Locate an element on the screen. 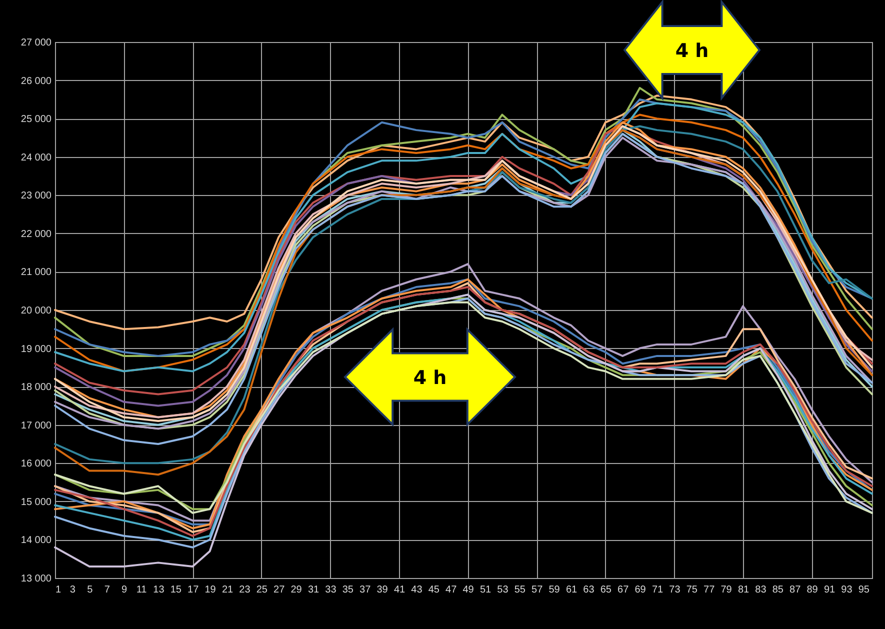  x-tick-label: 55 is located at coordinates (520, 590).